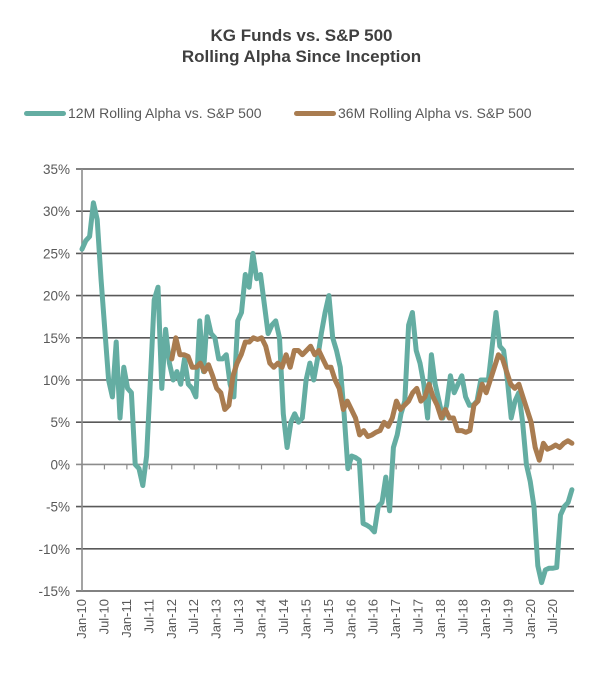 This screenshot has width=603, height=680. What do you see at coordinates (81, 619) in the screenshot?
I see `x-tick-label: Jan-10` at bounding box center [81, 619].